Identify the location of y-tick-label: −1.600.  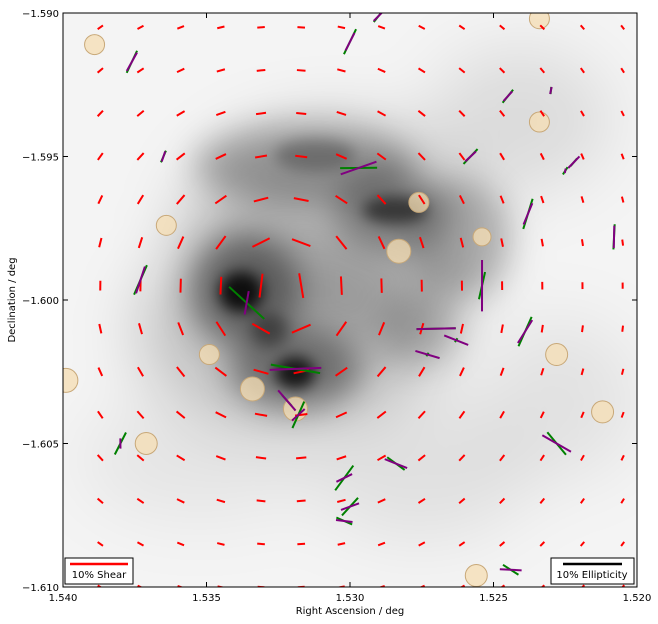
(40, 301).